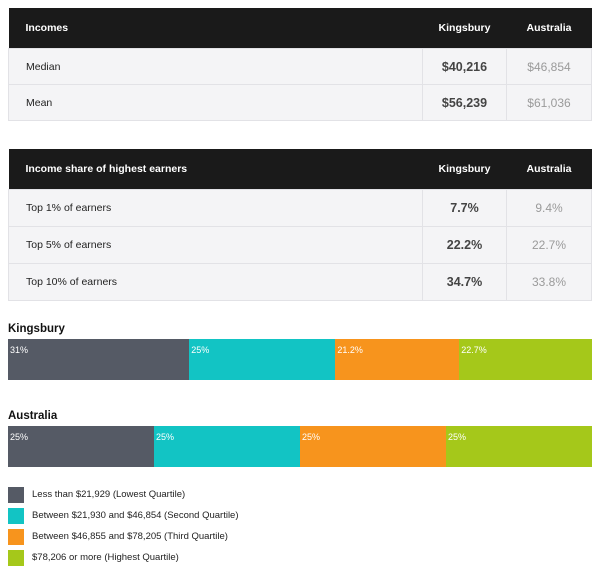 Image resolution: width=600 pixels, height=572 pixels. I want to click on row-label: Median, so click(215, 66).